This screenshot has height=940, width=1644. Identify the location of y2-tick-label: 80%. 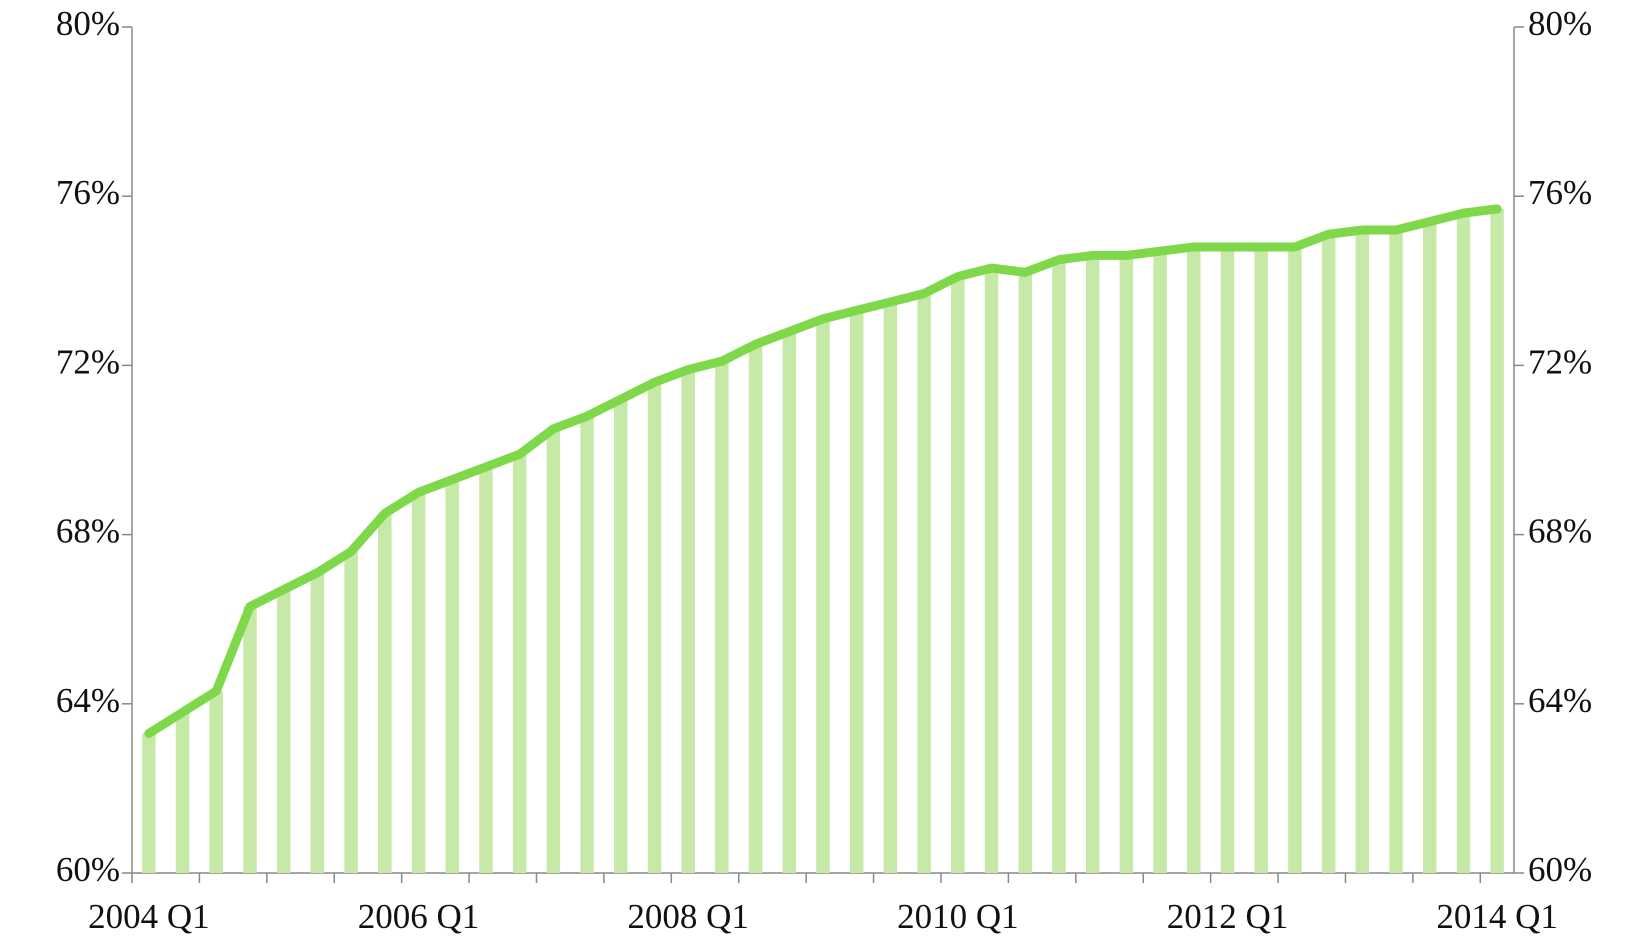
(1560, 23).